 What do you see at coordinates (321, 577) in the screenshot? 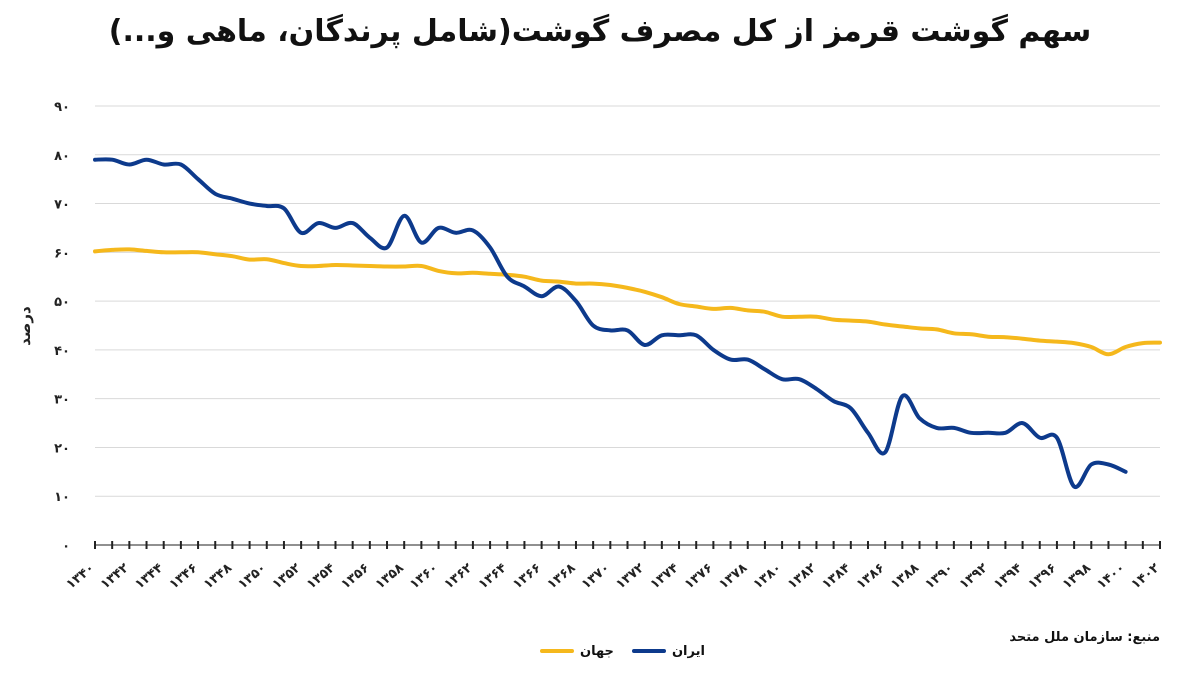
I see `x-tick-label: ۱۳۵۴` at bounding box center [321, 577].